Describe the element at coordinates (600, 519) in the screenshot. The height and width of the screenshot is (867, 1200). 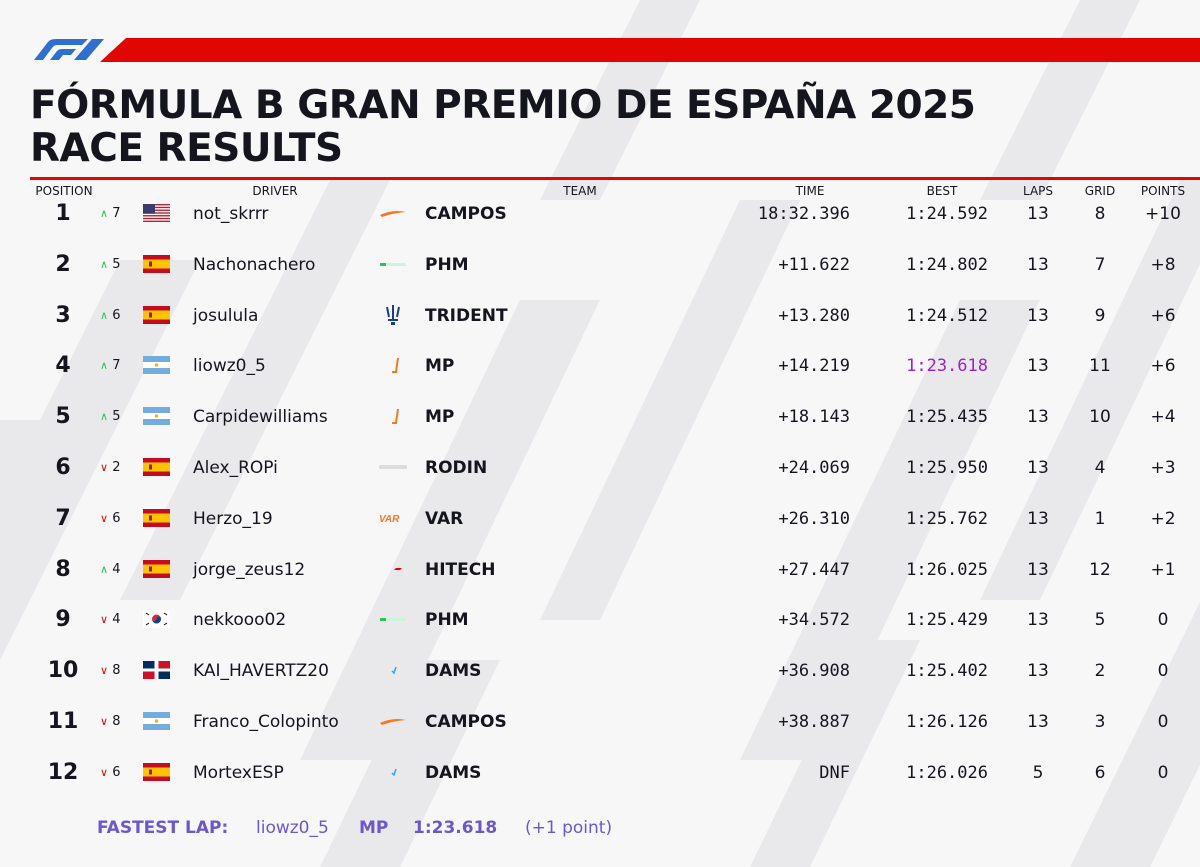
I see `table-row: 7 ∨ 6 Herzo_19 VAR VAR +26.310 1:25.762 13 1 +2` at that location.